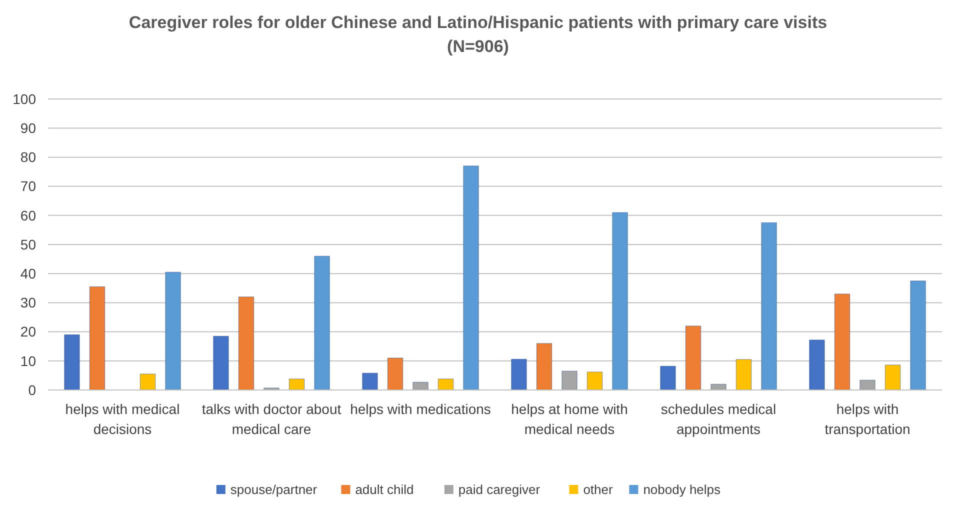 This screenshot has height=507, width=956. Describe the element at coordinates (28, 157) in the screenshot. I see `y-tick-label: 80` at that location.